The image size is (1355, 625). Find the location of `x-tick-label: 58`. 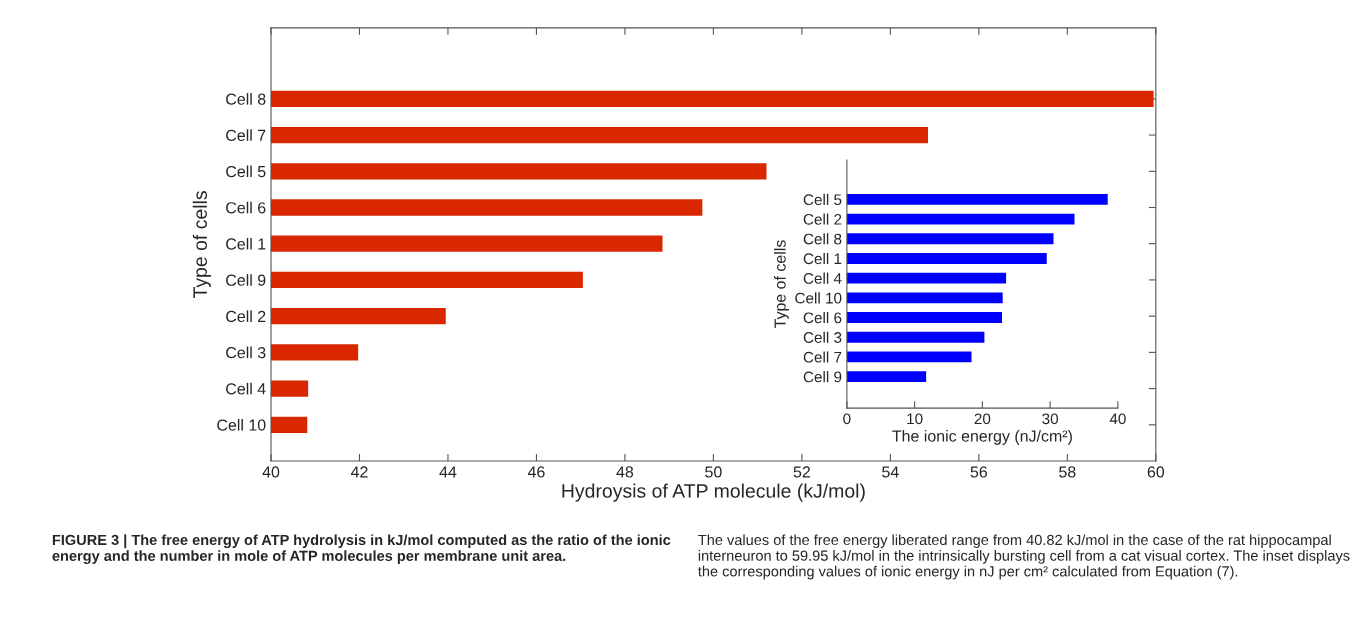

x-tick-label: 58 is located at coordinates (1067, 472).